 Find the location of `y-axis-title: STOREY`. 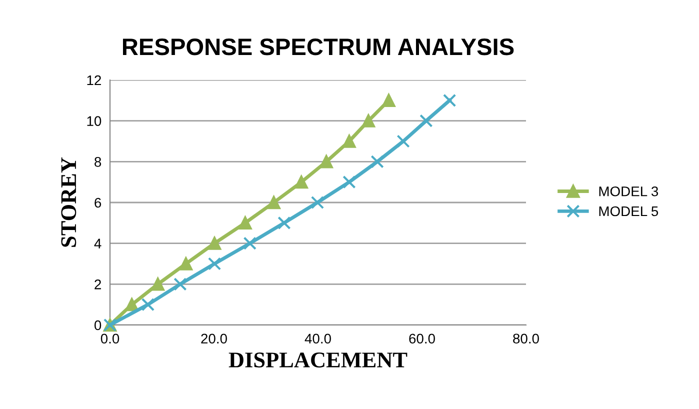

y-axis-title: STOREY is located at coordinates (68, 202).